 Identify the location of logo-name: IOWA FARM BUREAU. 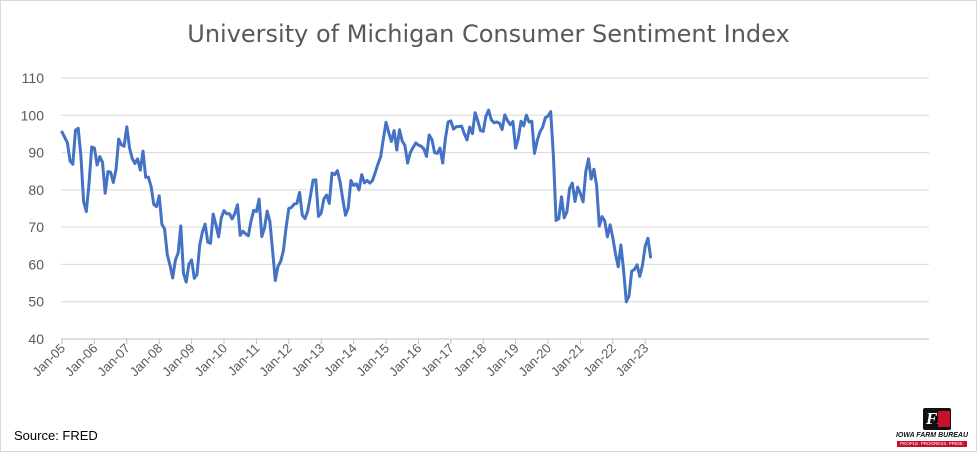
(932, 435).